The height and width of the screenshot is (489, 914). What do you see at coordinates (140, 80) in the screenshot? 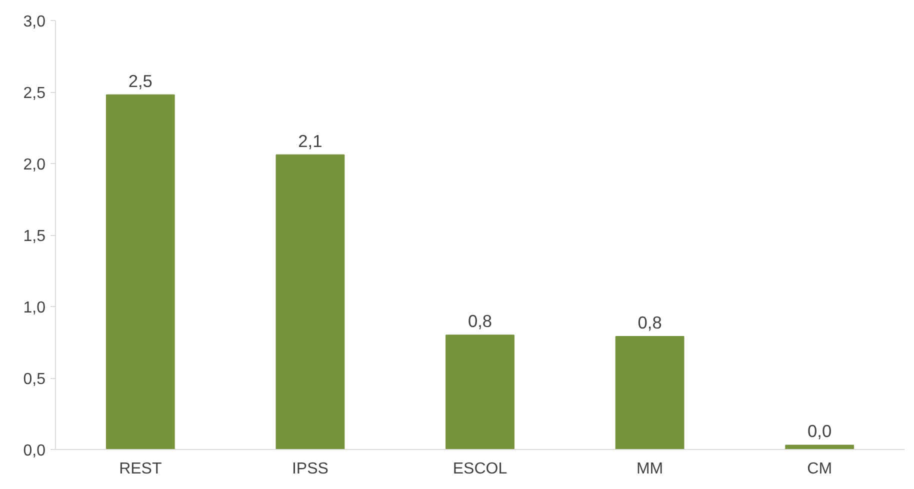
I see `data-label: 2,5` at bounding box center [140, 80].